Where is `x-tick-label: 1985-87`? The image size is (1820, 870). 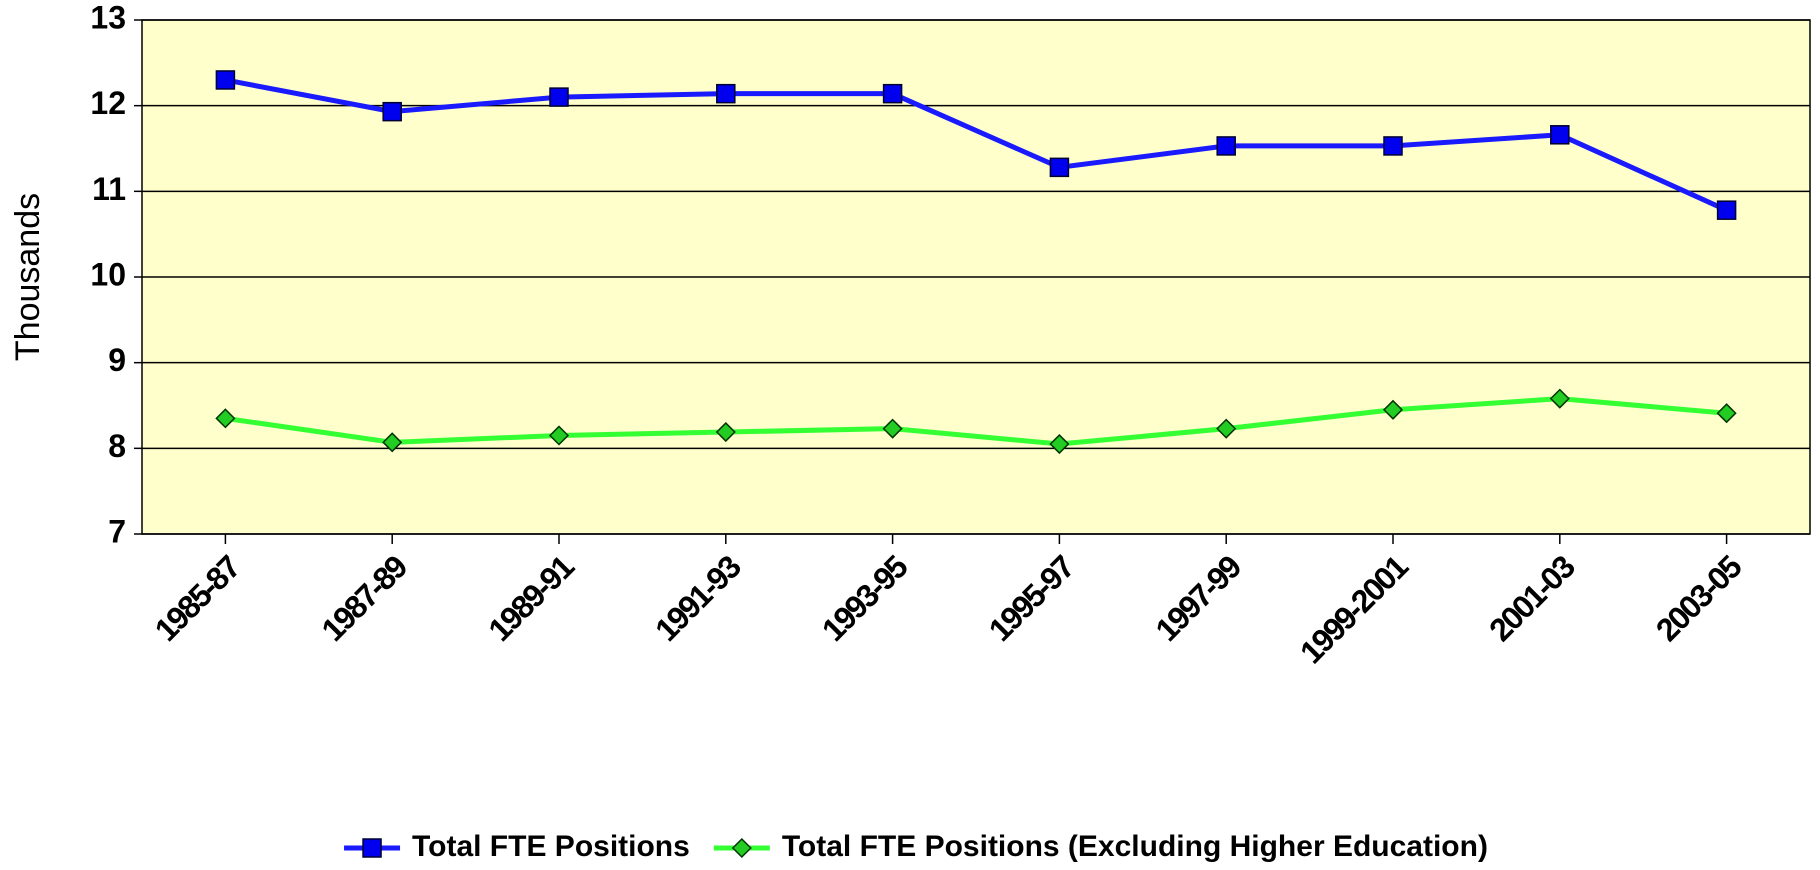
x-tick-label: 1985-87 is located at coordinates (197, 598).